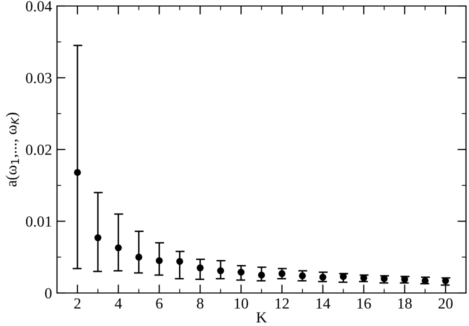  I want to click on y-tick-label: 0, so click(48, 293).